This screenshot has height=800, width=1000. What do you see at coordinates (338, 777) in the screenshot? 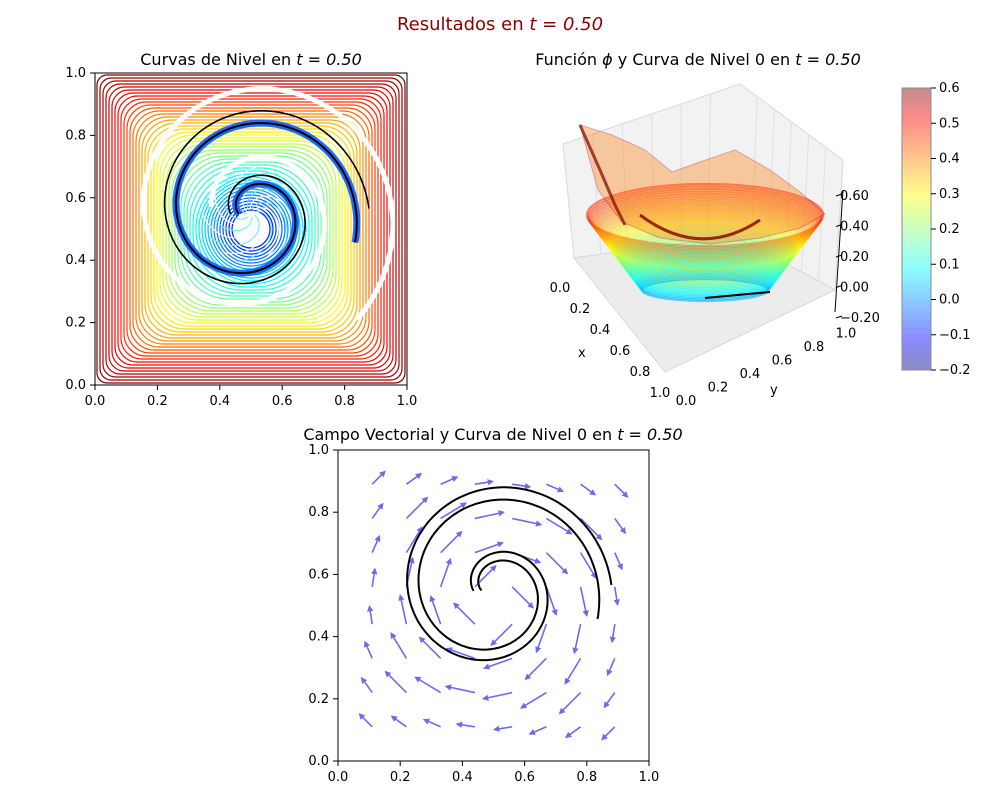
I see `quiver-xtick-label: 0.0` at bounding box center [338, 777].